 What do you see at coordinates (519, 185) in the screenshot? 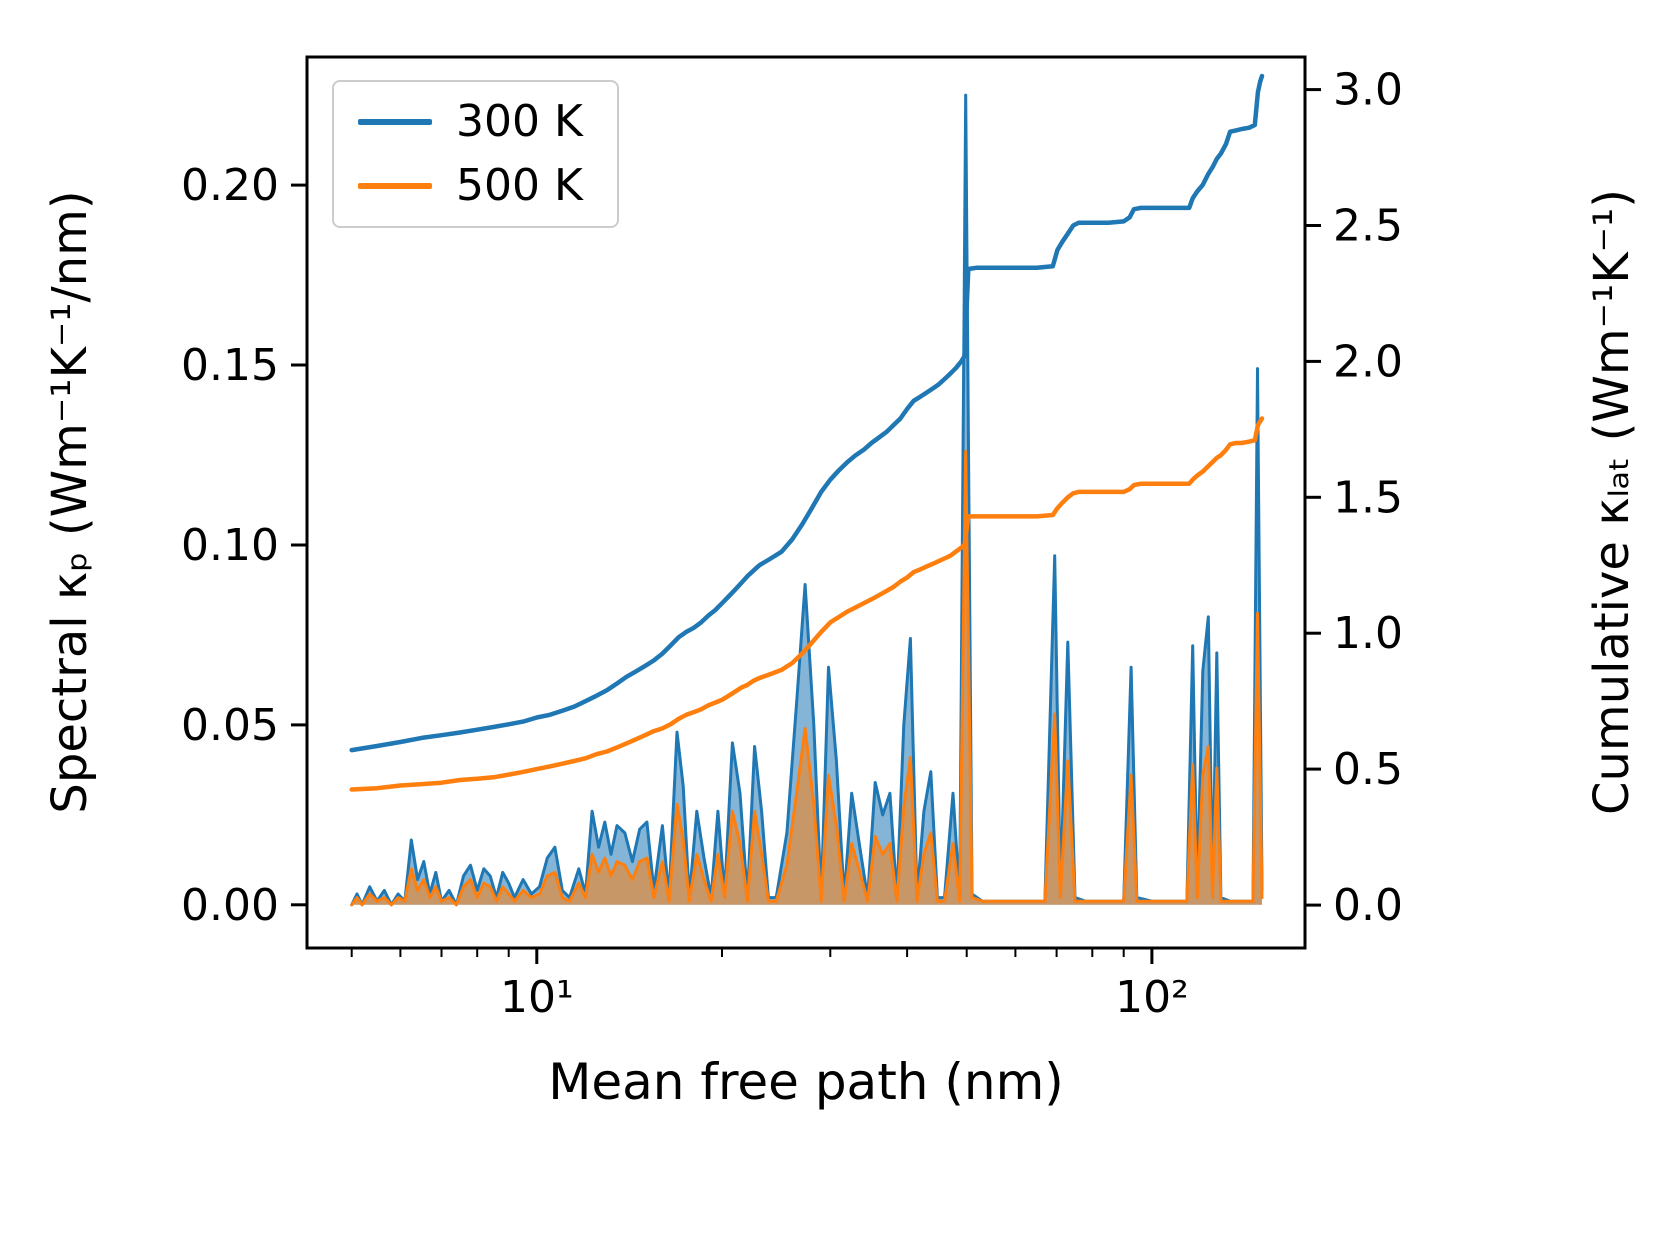
I see `legend-label-500k: 500 K` at bounding box center [519, 185].